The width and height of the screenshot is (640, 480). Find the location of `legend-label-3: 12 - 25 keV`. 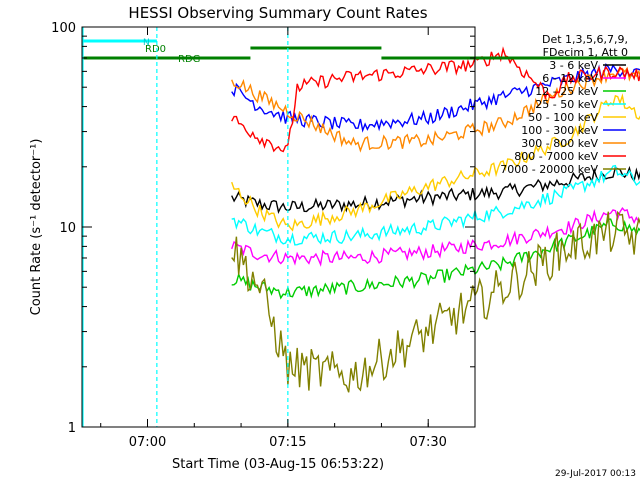

legend-label-3: 12 - 25 keV is located at coordinates (566, 91).